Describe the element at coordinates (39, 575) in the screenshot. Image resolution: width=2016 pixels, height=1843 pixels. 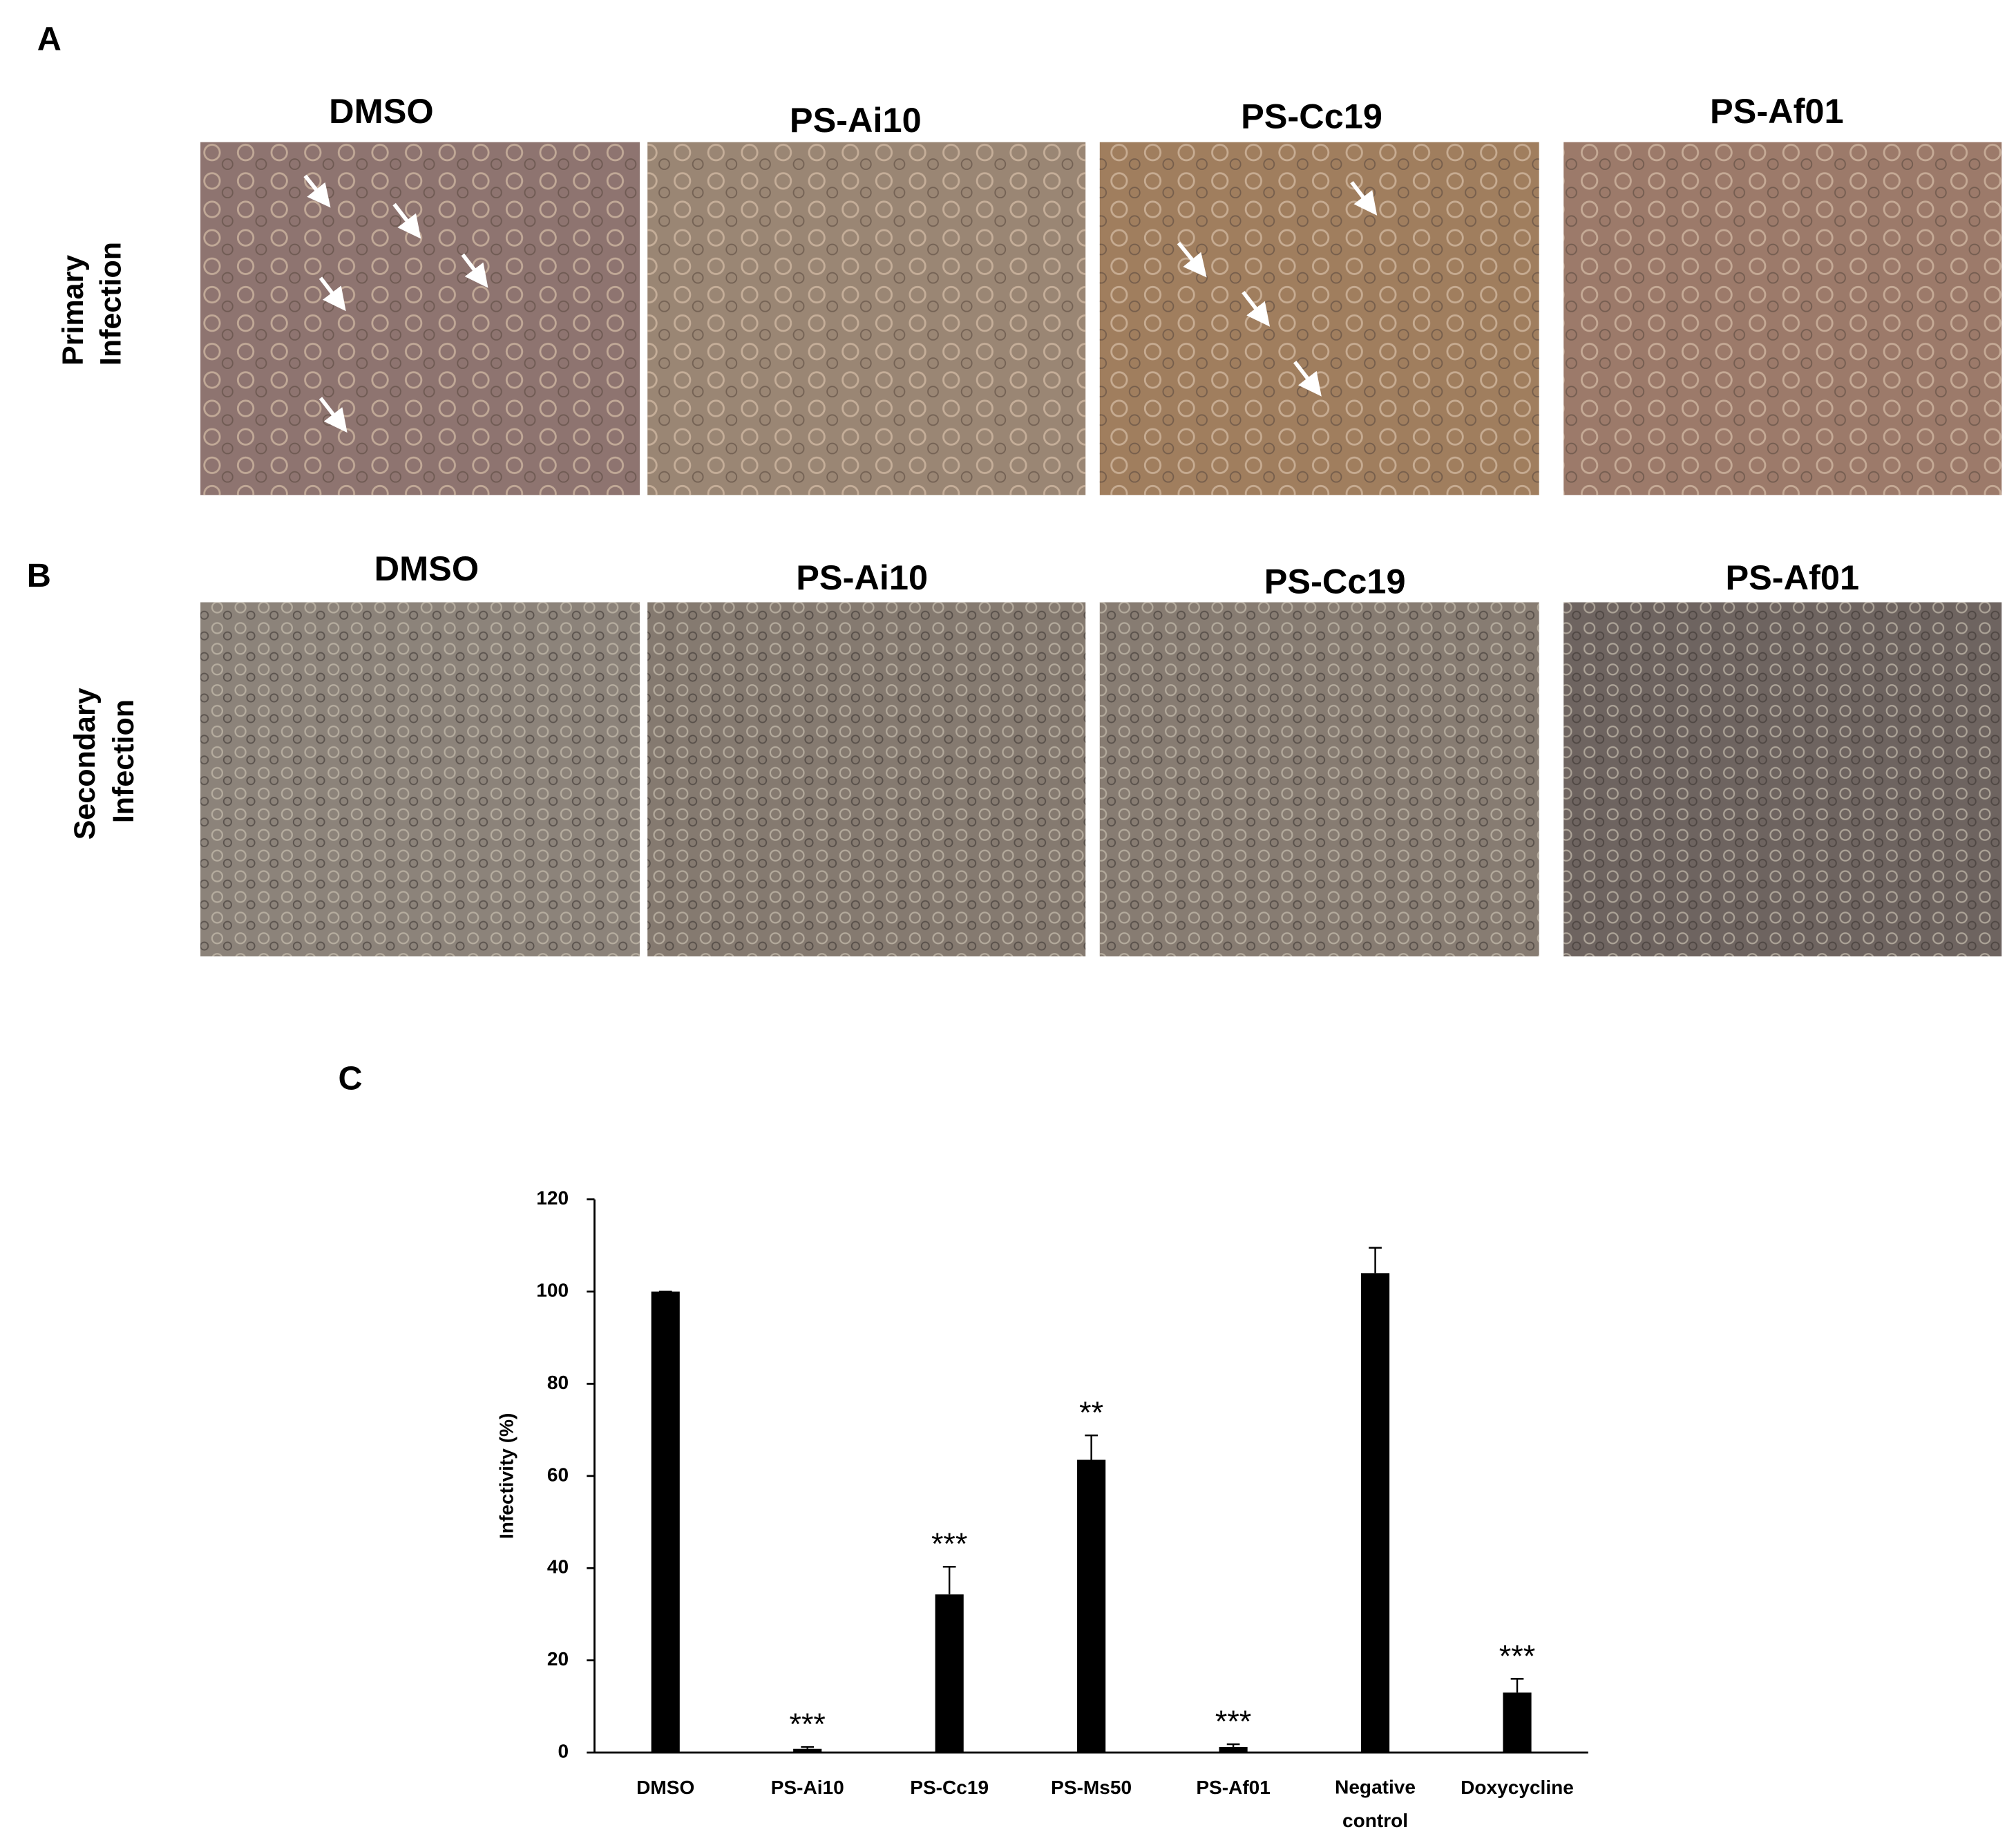
I see `panel-label: B` at that location.